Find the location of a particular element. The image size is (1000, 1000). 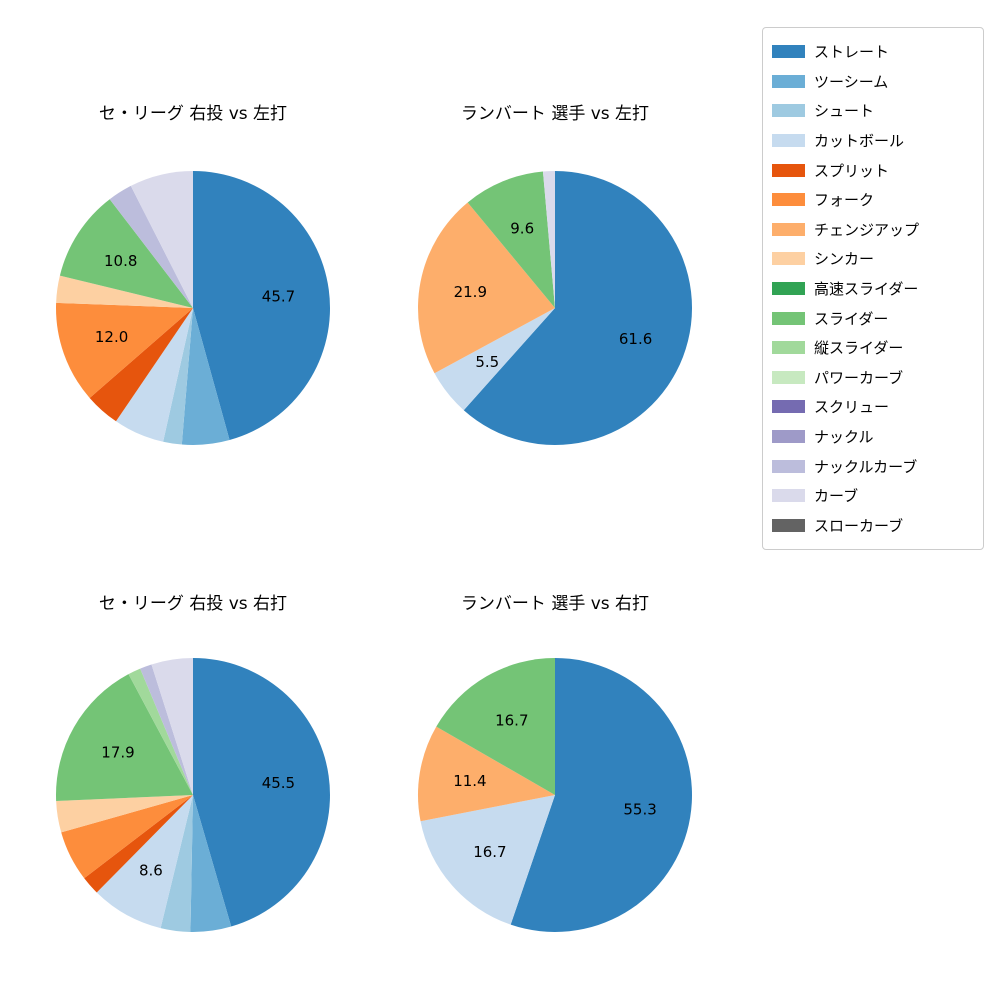

legend-label: フォーク is located at coordinates (844, 200).